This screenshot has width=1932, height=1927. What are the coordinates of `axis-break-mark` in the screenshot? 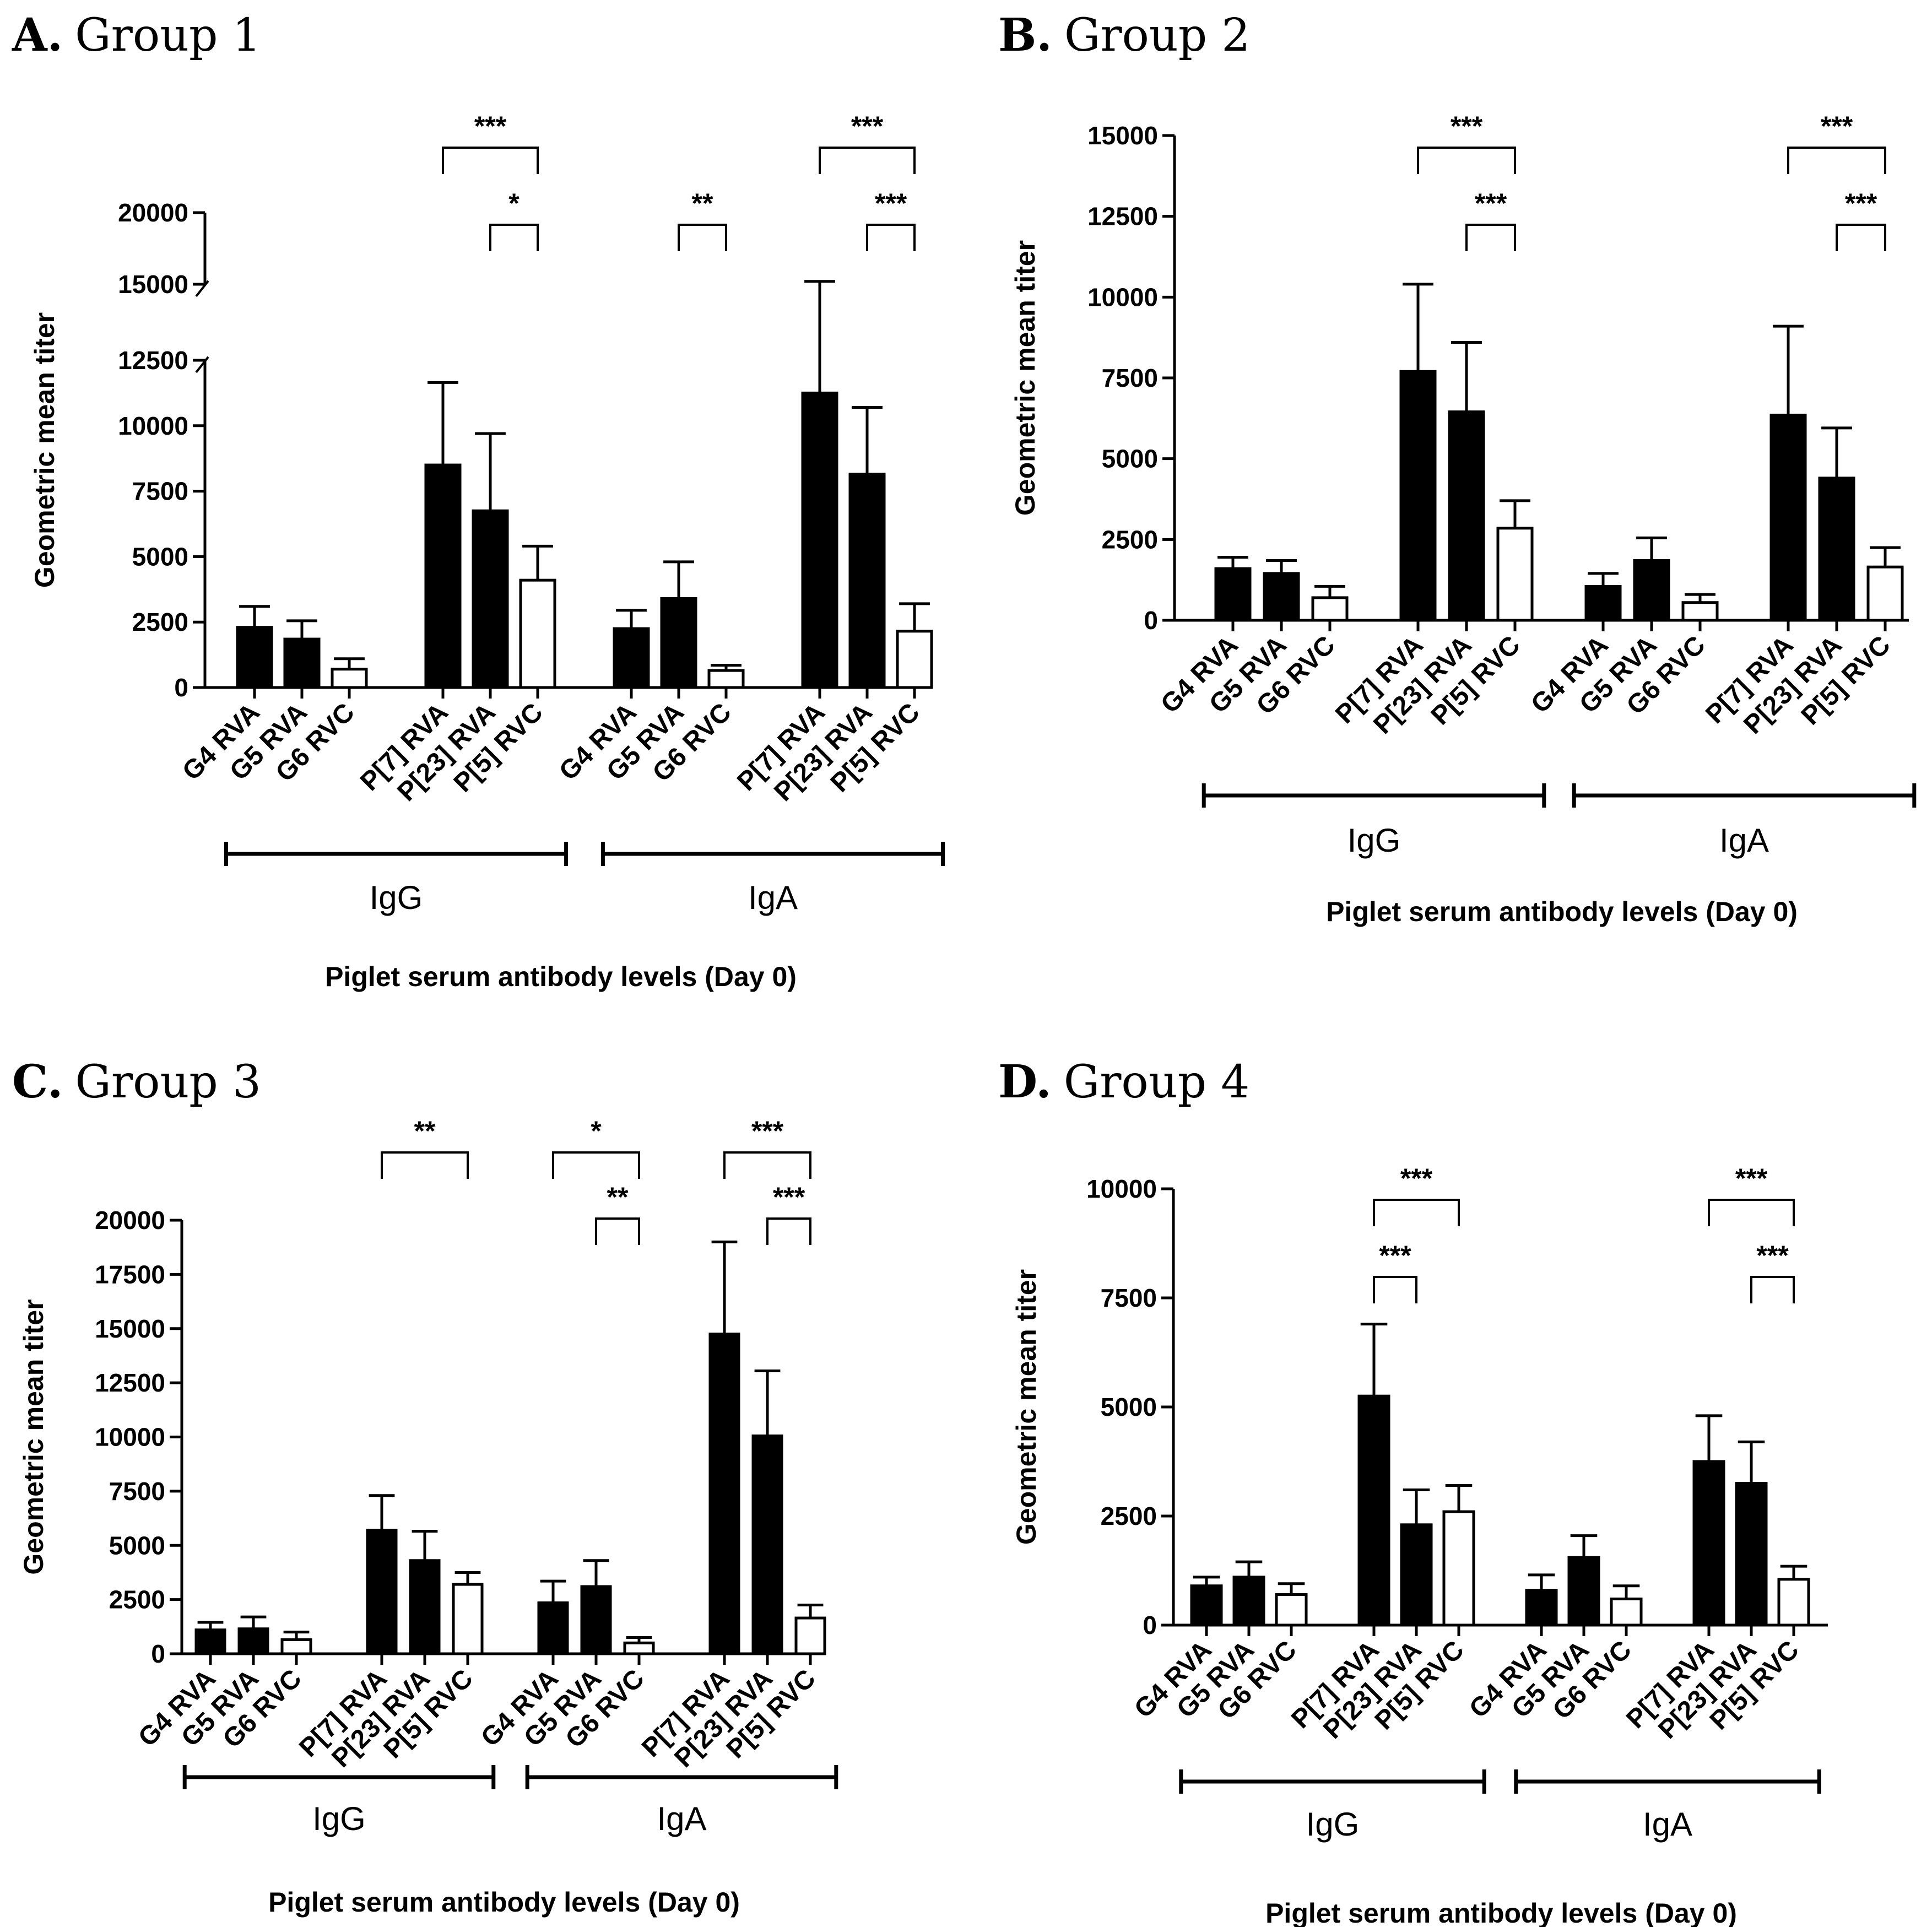 It's located at (202, 365).